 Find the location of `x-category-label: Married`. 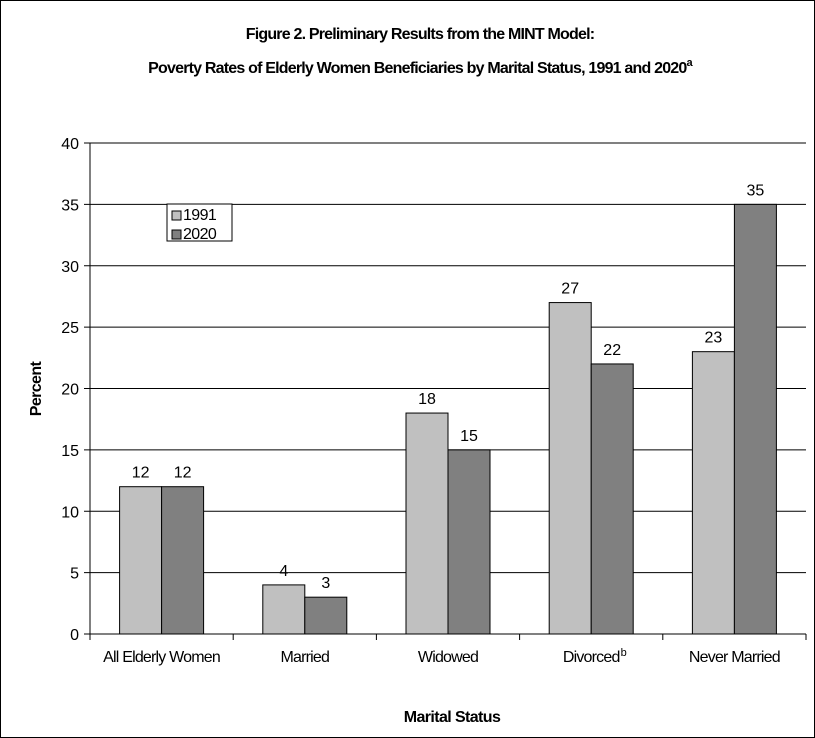

x-category-label: Married is located at coordinates (304, 657).